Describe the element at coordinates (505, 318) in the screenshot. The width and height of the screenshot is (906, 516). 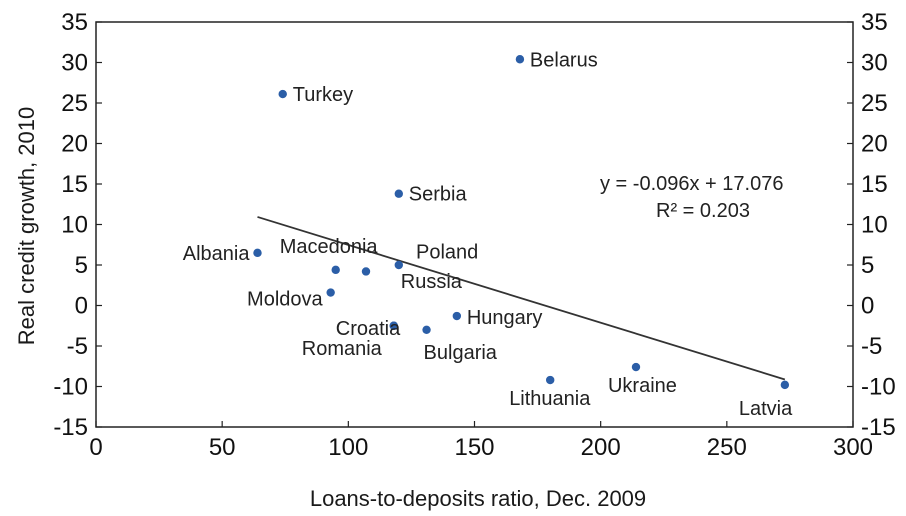
I see `point-label-hungary: Hungary` at that location.